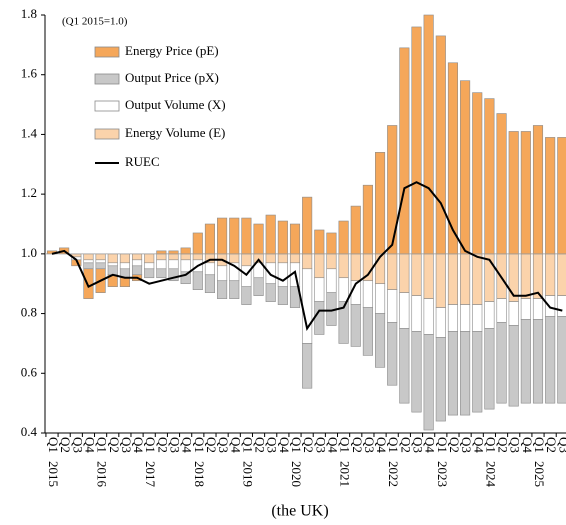  I want to click on y-tick-label: 1.6, so click(29, 73).